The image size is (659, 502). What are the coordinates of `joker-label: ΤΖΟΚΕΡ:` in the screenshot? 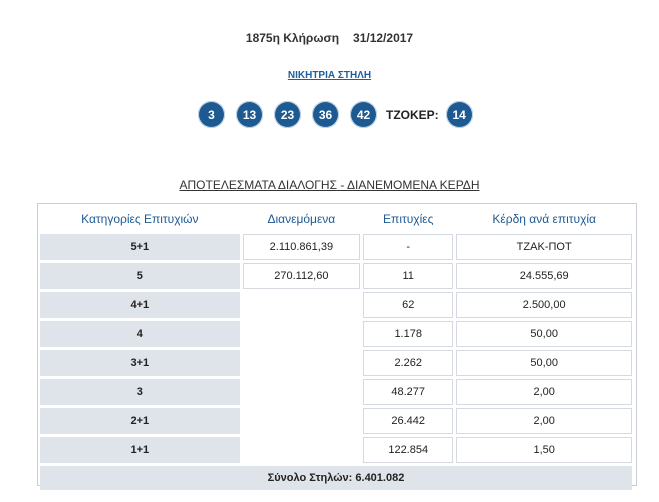 It's located at (412, 114).